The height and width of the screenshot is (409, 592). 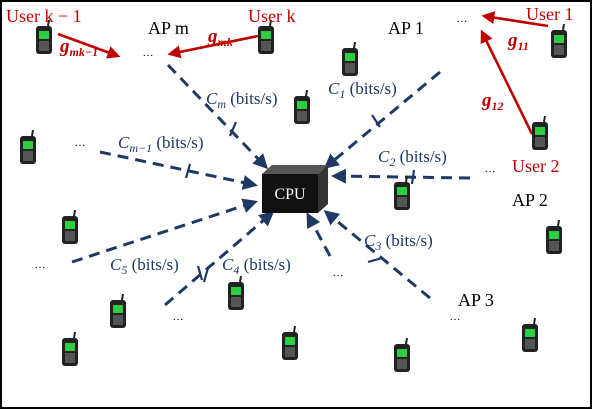 What do you see at coordinates (168, 28) in the screenshot?
I see `ap-m-label: AP m` at bounding box center [168, 28].